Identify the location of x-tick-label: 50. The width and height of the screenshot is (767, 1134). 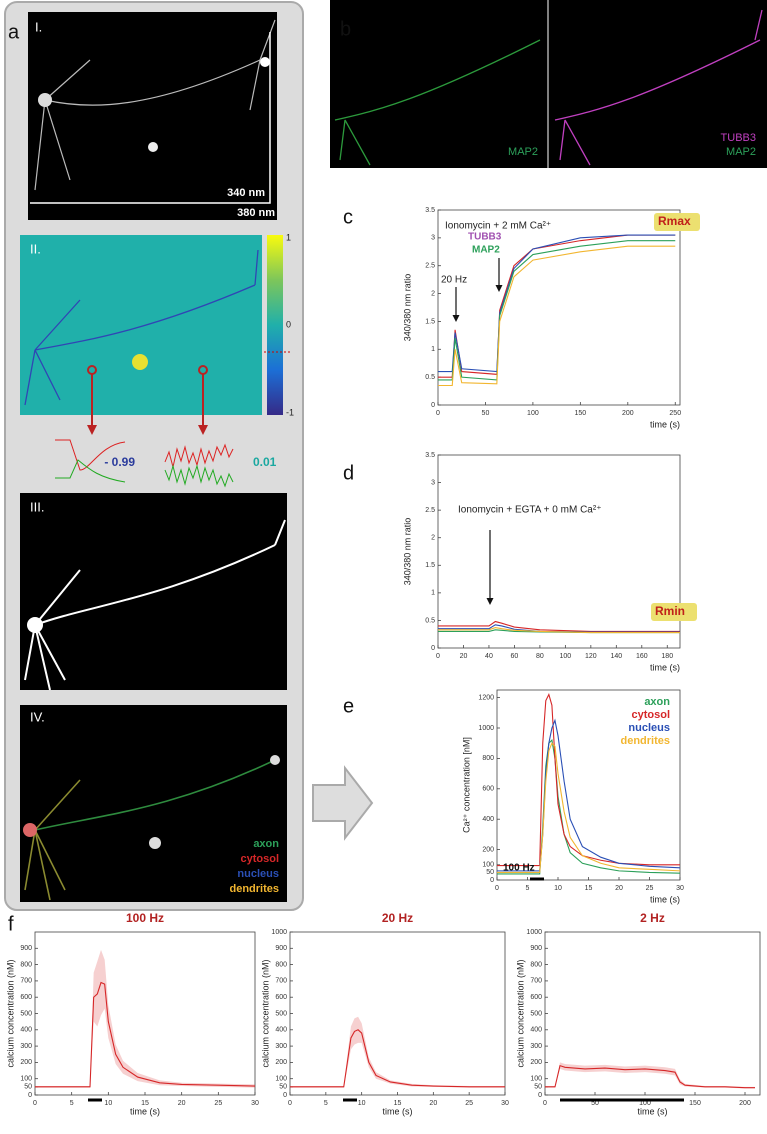
(486, 413).